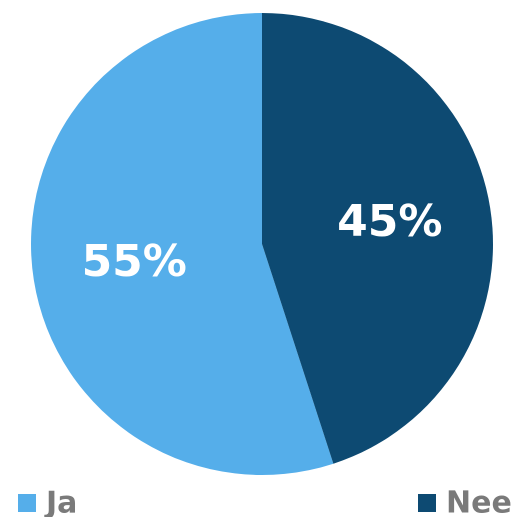 The image size is (514, 517). Describe the element at coordinates (60, 501) in the screenshot. I see `legend-label: Ja` at that location.